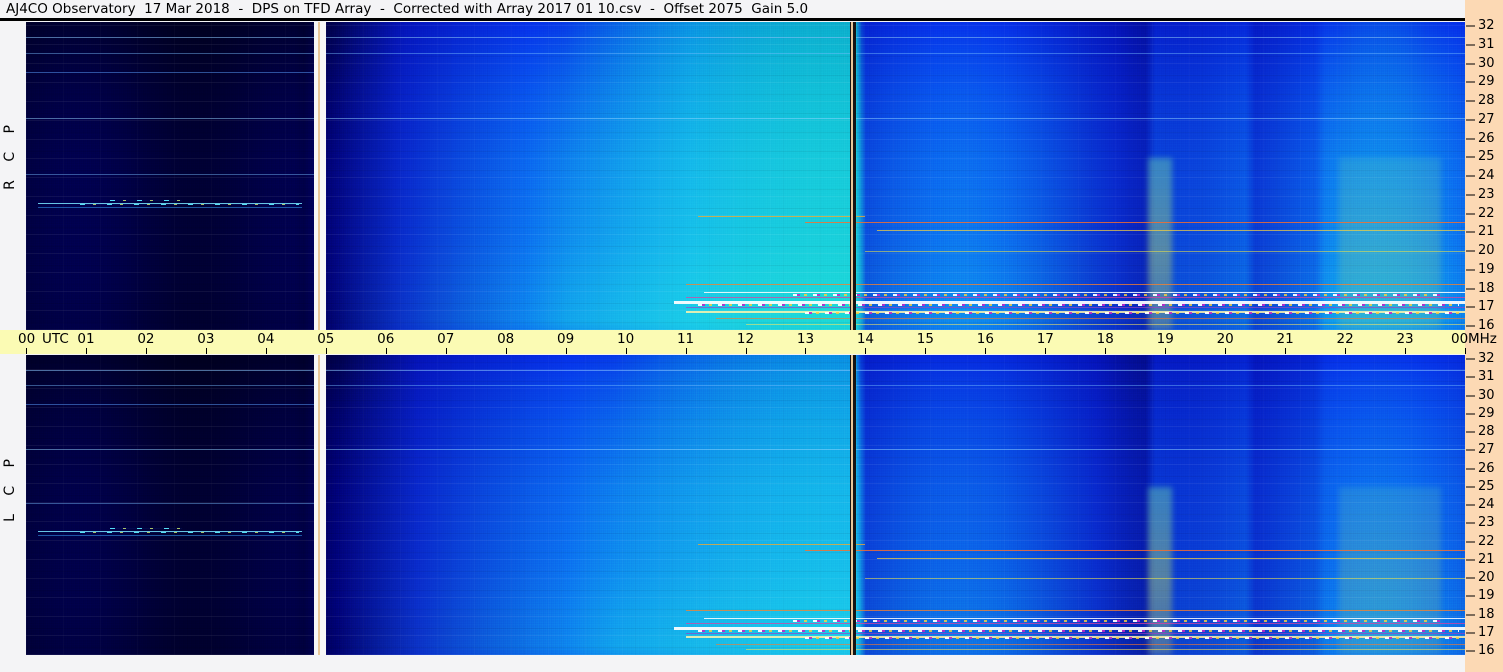 The height and width of the screenshot is (672, 1503). Describe the element at coordinates (1486, 82) in the screenshot. I see `frequency-tick-label: 29` at that location.